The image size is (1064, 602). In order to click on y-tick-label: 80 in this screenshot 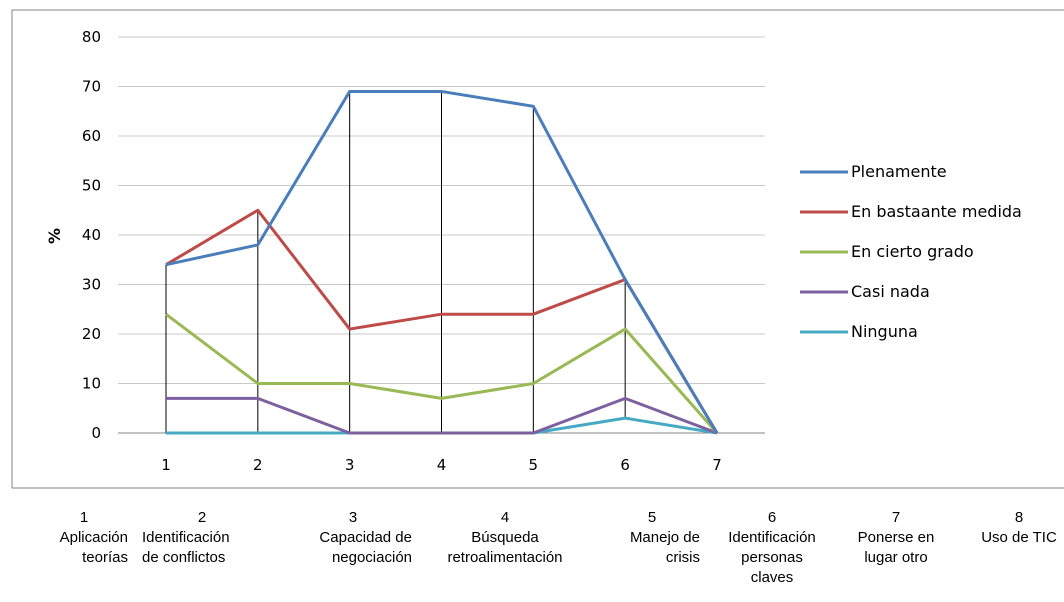, I will do `click(91, 37)`.